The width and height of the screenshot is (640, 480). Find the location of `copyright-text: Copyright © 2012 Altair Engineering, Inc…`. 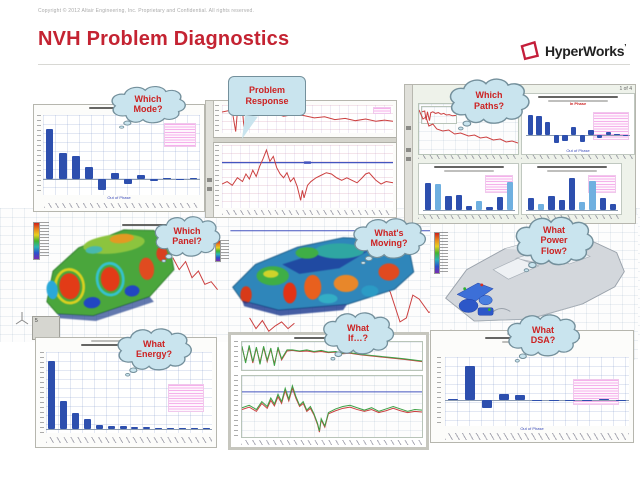

copyright-text: Copyright © 2012 Altair Engineering, Inc… is located at coordinates (146, 11).